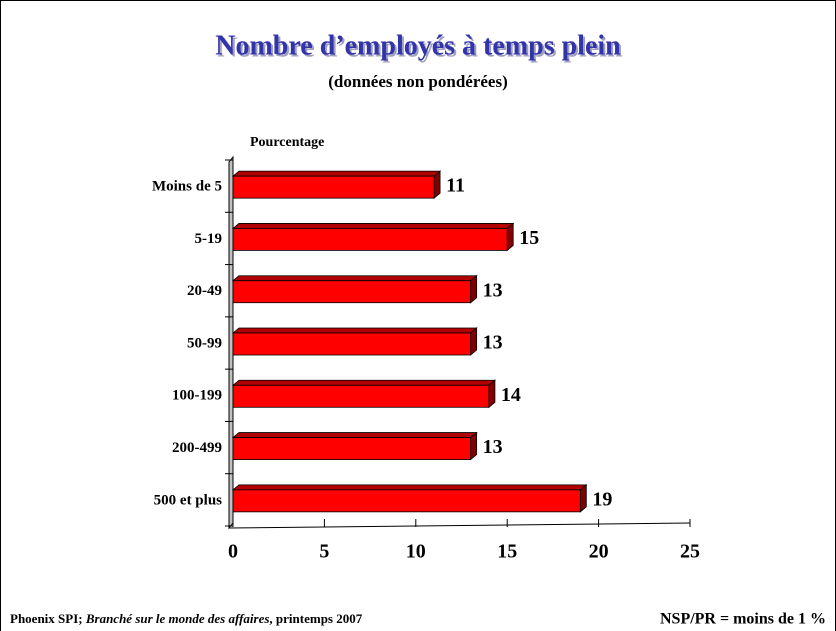  I want to click on y-tick-label: Moins de 5, so click(187, 187).